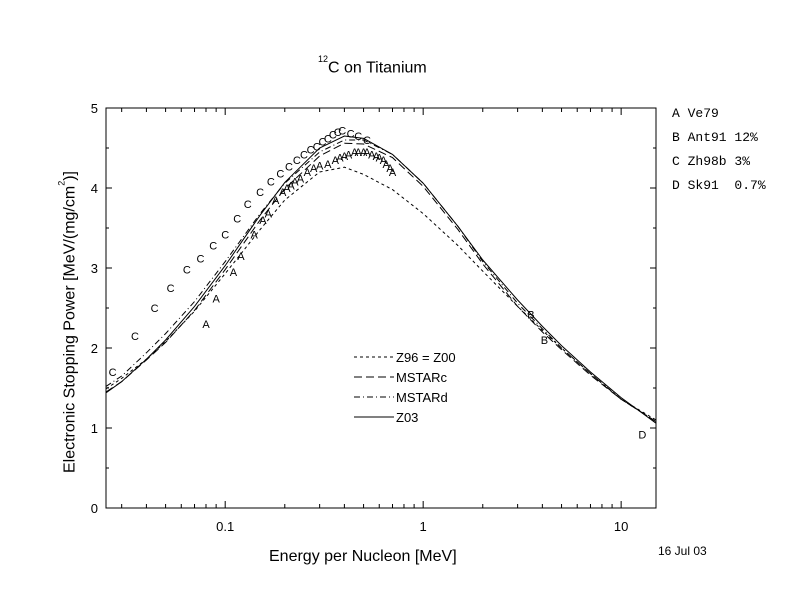 Image resolution: width=800 pixels, height=600 pixels. Describe the element at coordinates (225, 526) in the screenshot. I see `x-tick-label: 0.1` at that location.